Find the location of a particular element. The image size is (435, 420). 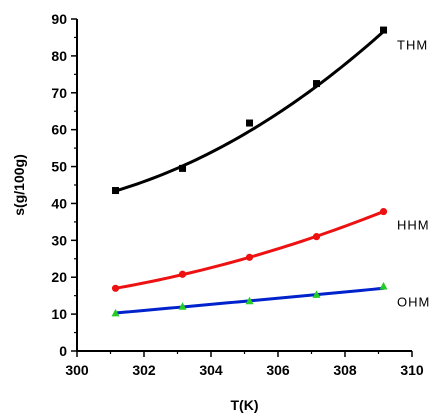

y-tick-label-10: 10 is located at coordinates (59, 314).